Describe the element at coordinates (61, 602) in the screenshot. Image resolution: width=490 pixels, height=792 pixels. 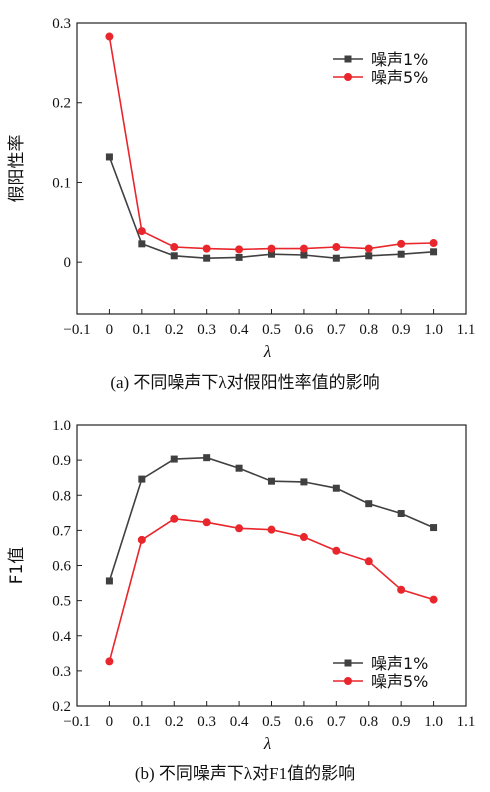
I see `y-tick-label: 0.5` at that location.